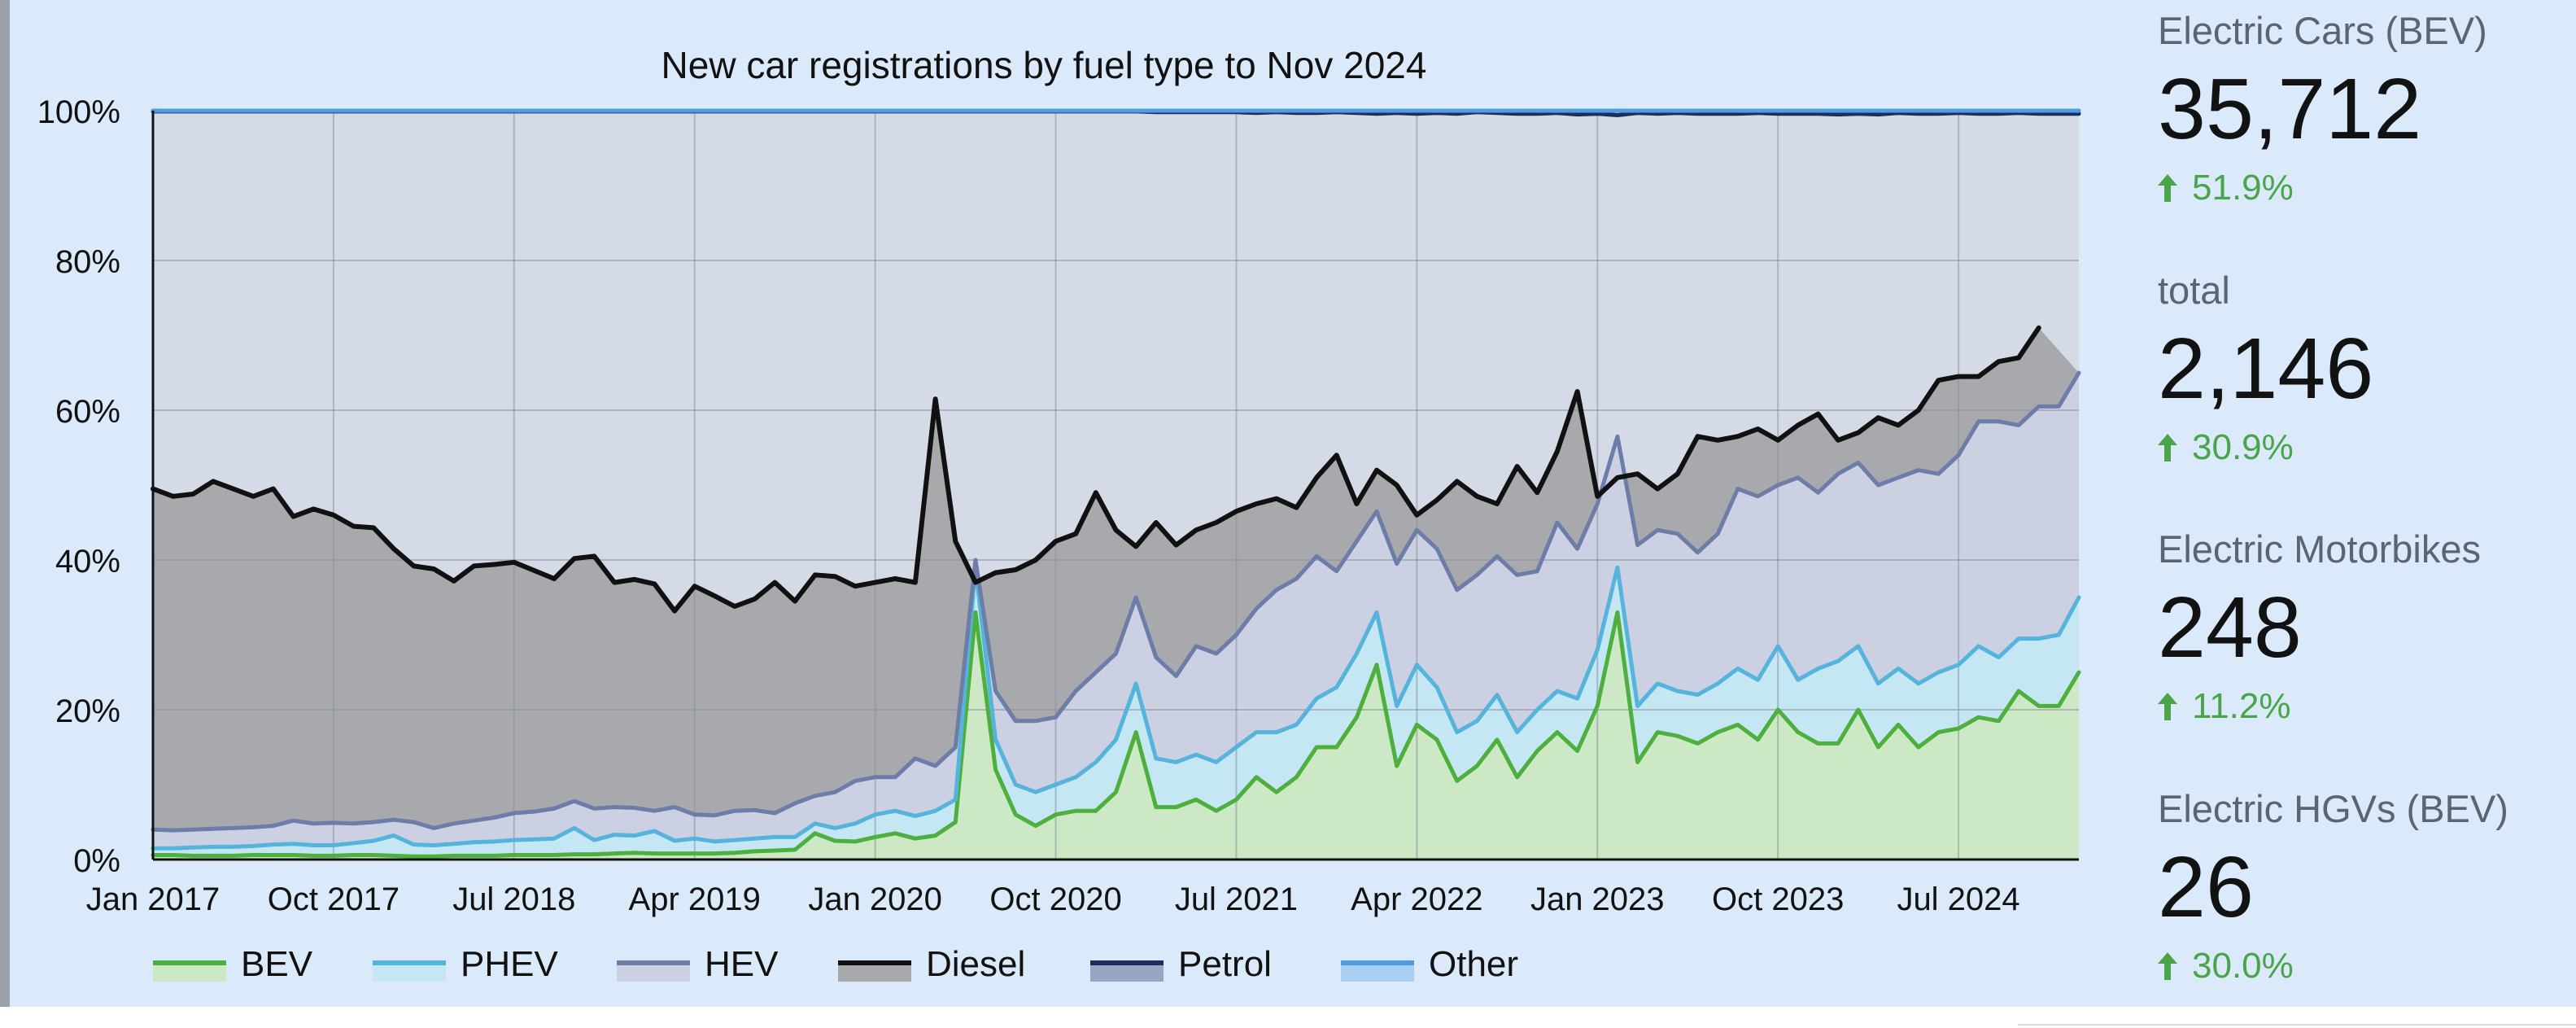 This screenshot has width=2576, height=1028. I want to click on stat-change: 51.9%, so click(2322, 188).